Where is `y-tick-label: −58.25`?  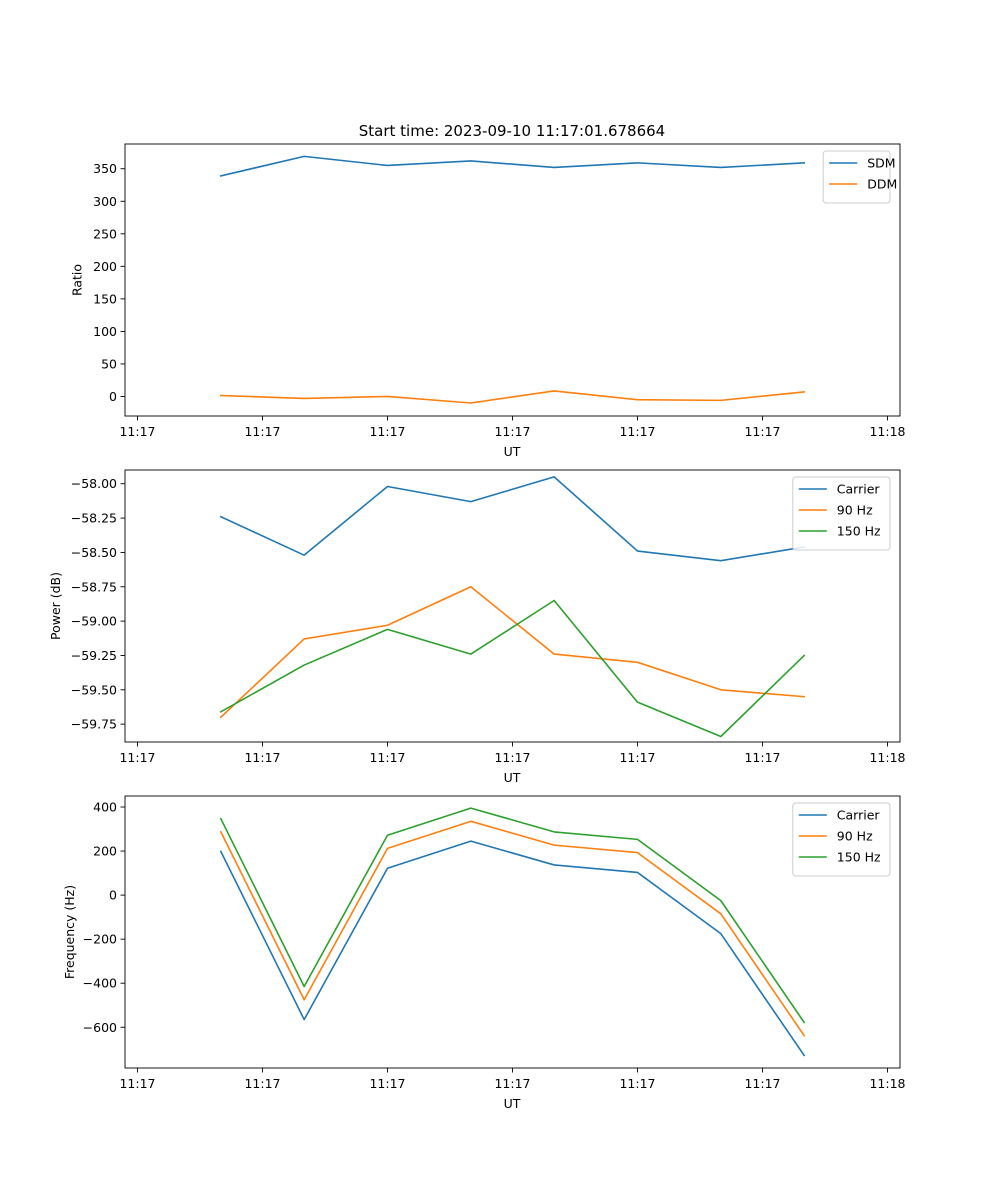
y-tick-label: −58.25 is located at coordinates (94, 518).